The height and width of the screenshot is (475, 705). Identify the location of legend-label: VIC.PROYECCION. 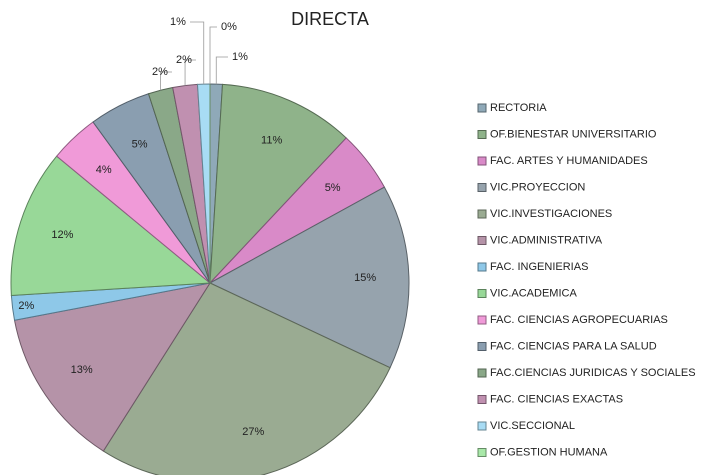
(537, 187).